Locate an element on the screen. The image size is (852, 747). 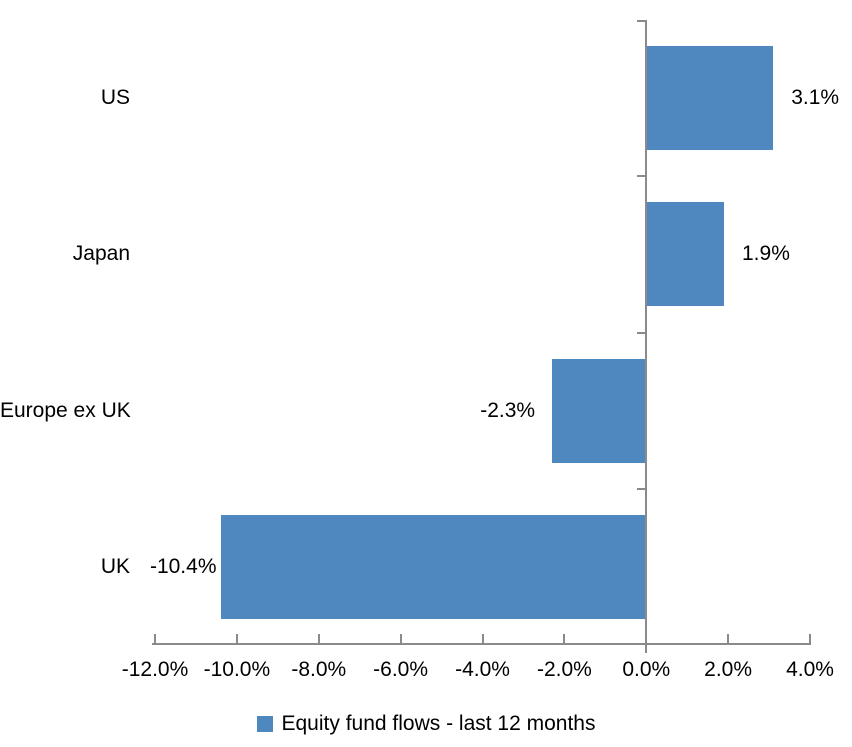
bar-uk is located at coordinates (433, 566).